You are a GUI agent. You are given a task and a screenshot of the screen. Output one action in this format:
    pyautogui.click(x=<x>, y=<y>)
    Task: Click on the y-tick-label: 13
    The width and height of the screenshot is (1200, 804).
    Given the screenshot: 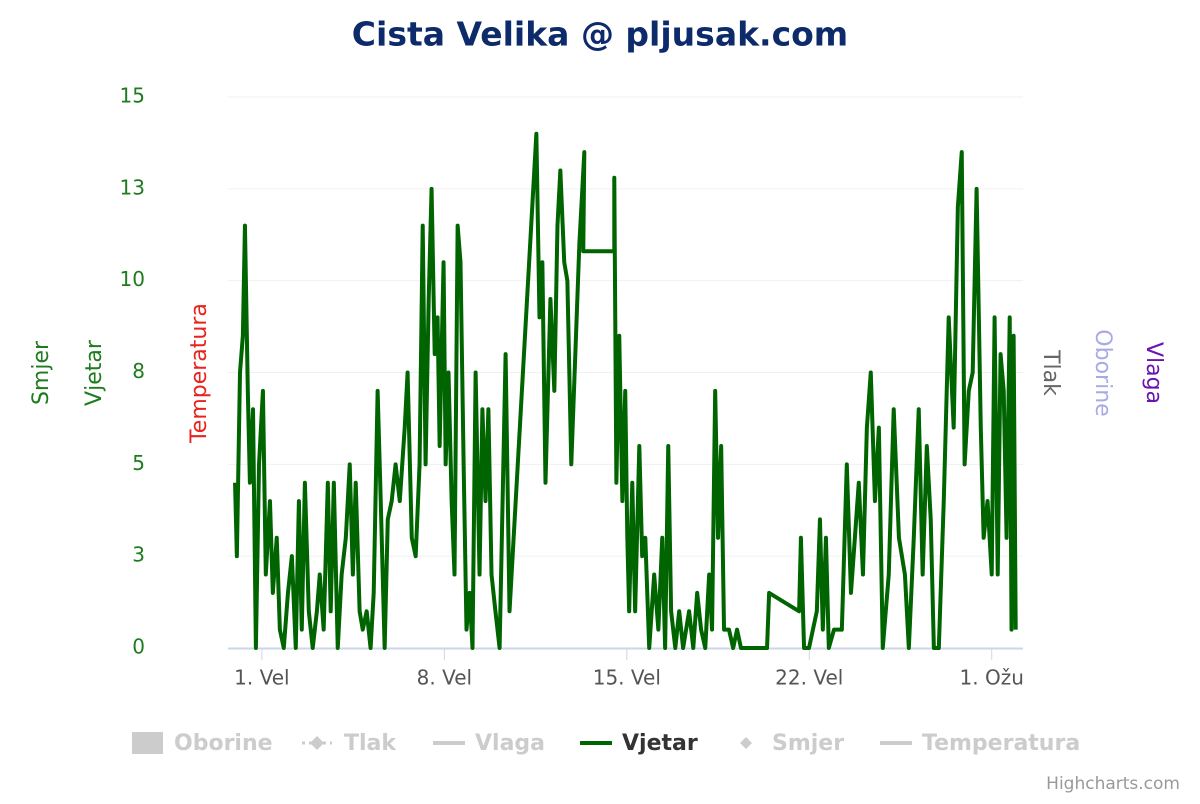 What is the action you would take?
    pyautogui.click(x=132, y=187)
    